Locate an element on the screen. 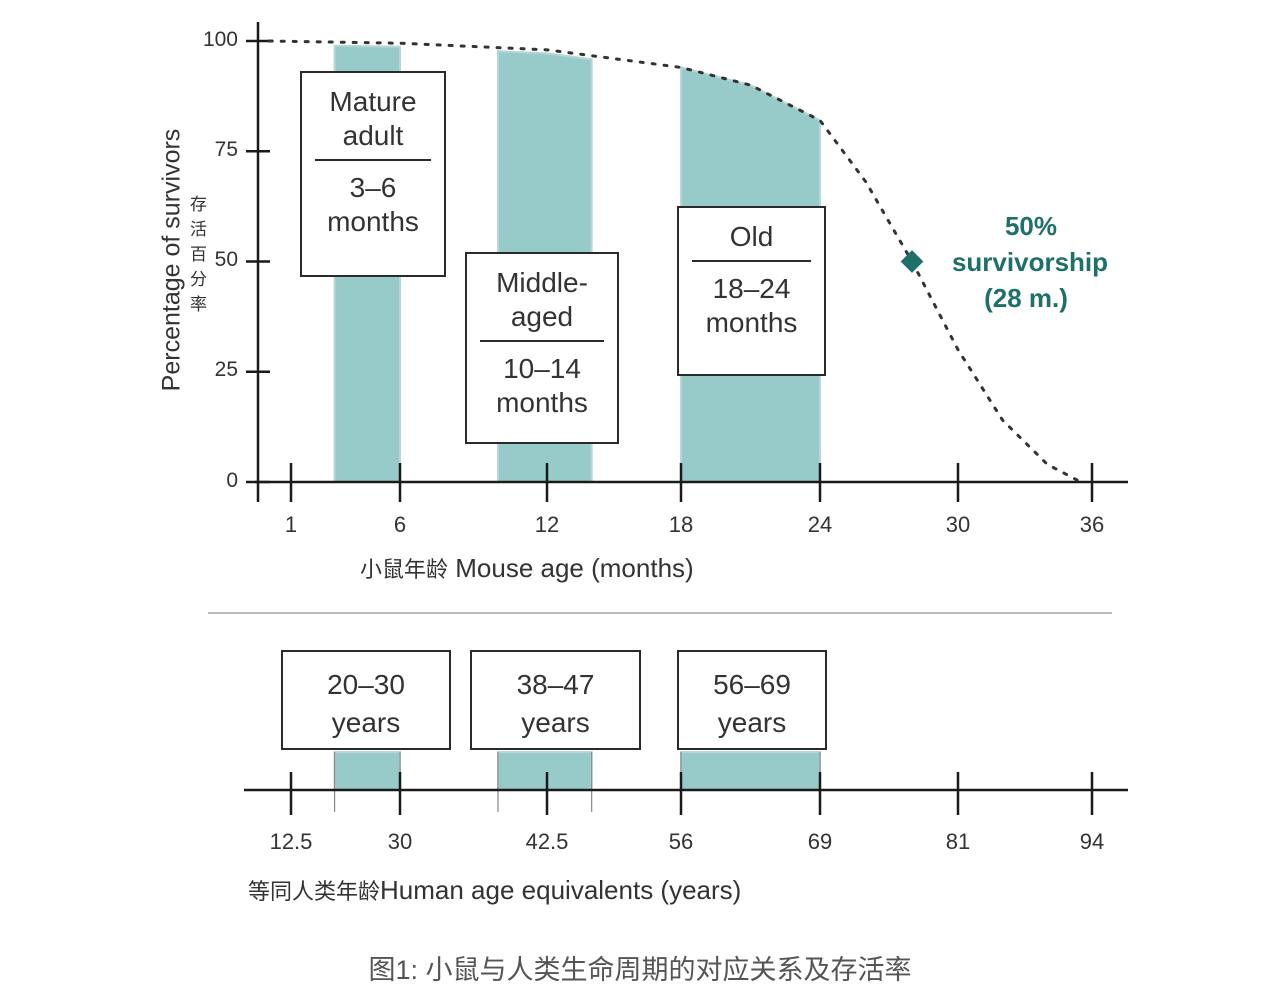 This screenshot has width=1280, height=996. stage-box-0: Mature adult 3–6 months is located at coordinates (373, 174).